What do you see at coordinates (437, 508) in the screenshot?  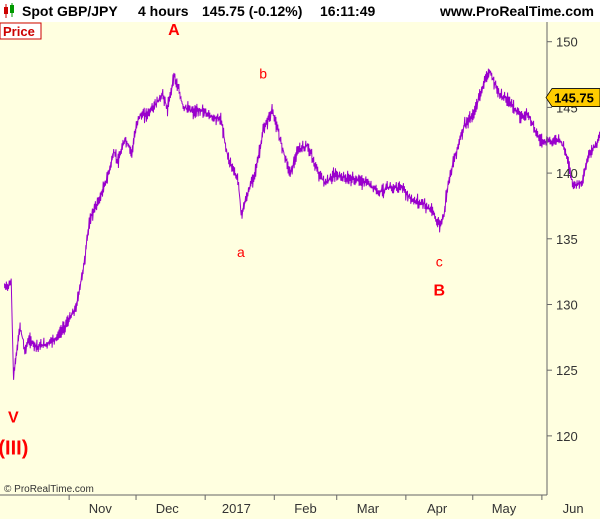 I see `x-tick-label: Apr` at bounding box center [437, 508].